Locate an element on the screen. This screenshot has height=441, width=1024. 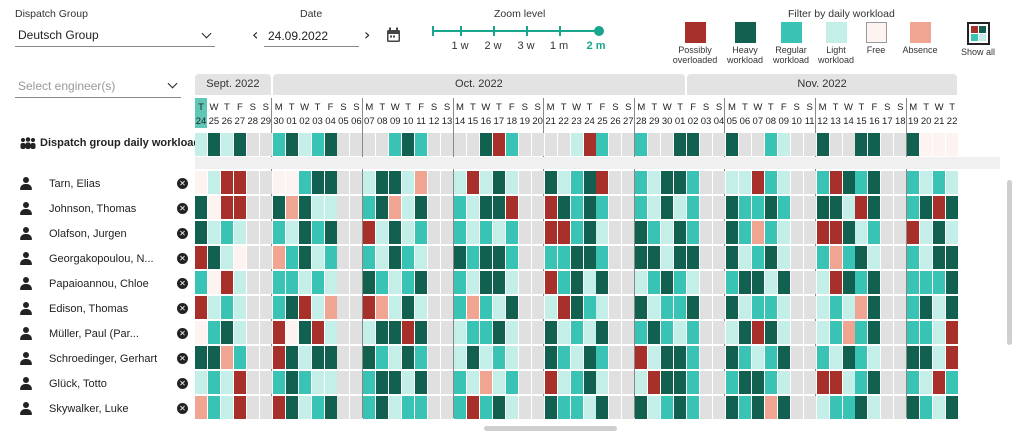
zoom-option-1m: 1 m is located at coordinates (559, 46).